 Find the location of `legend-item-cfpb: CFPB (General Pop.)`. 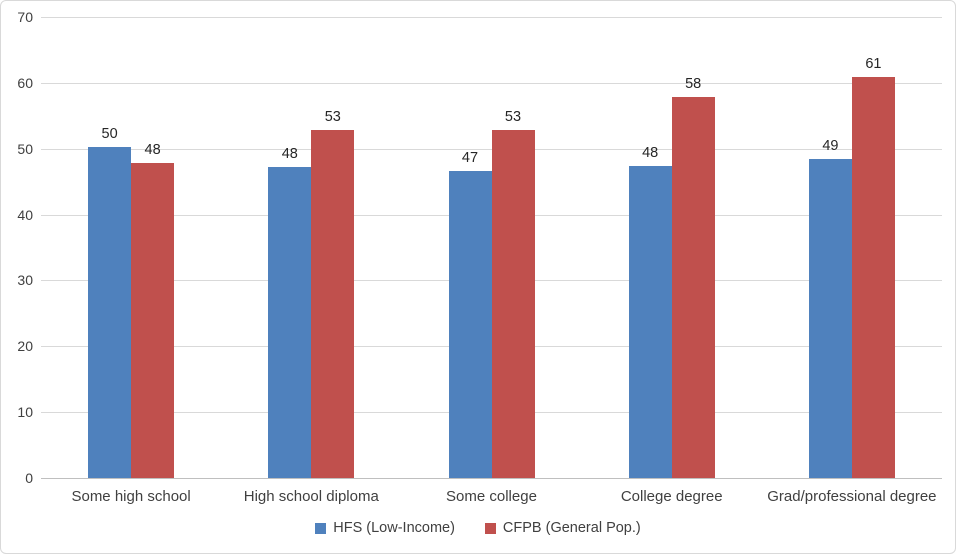

legend-item-cfpb: CFPB (General Pop.) is located at coordinates (562, 528).